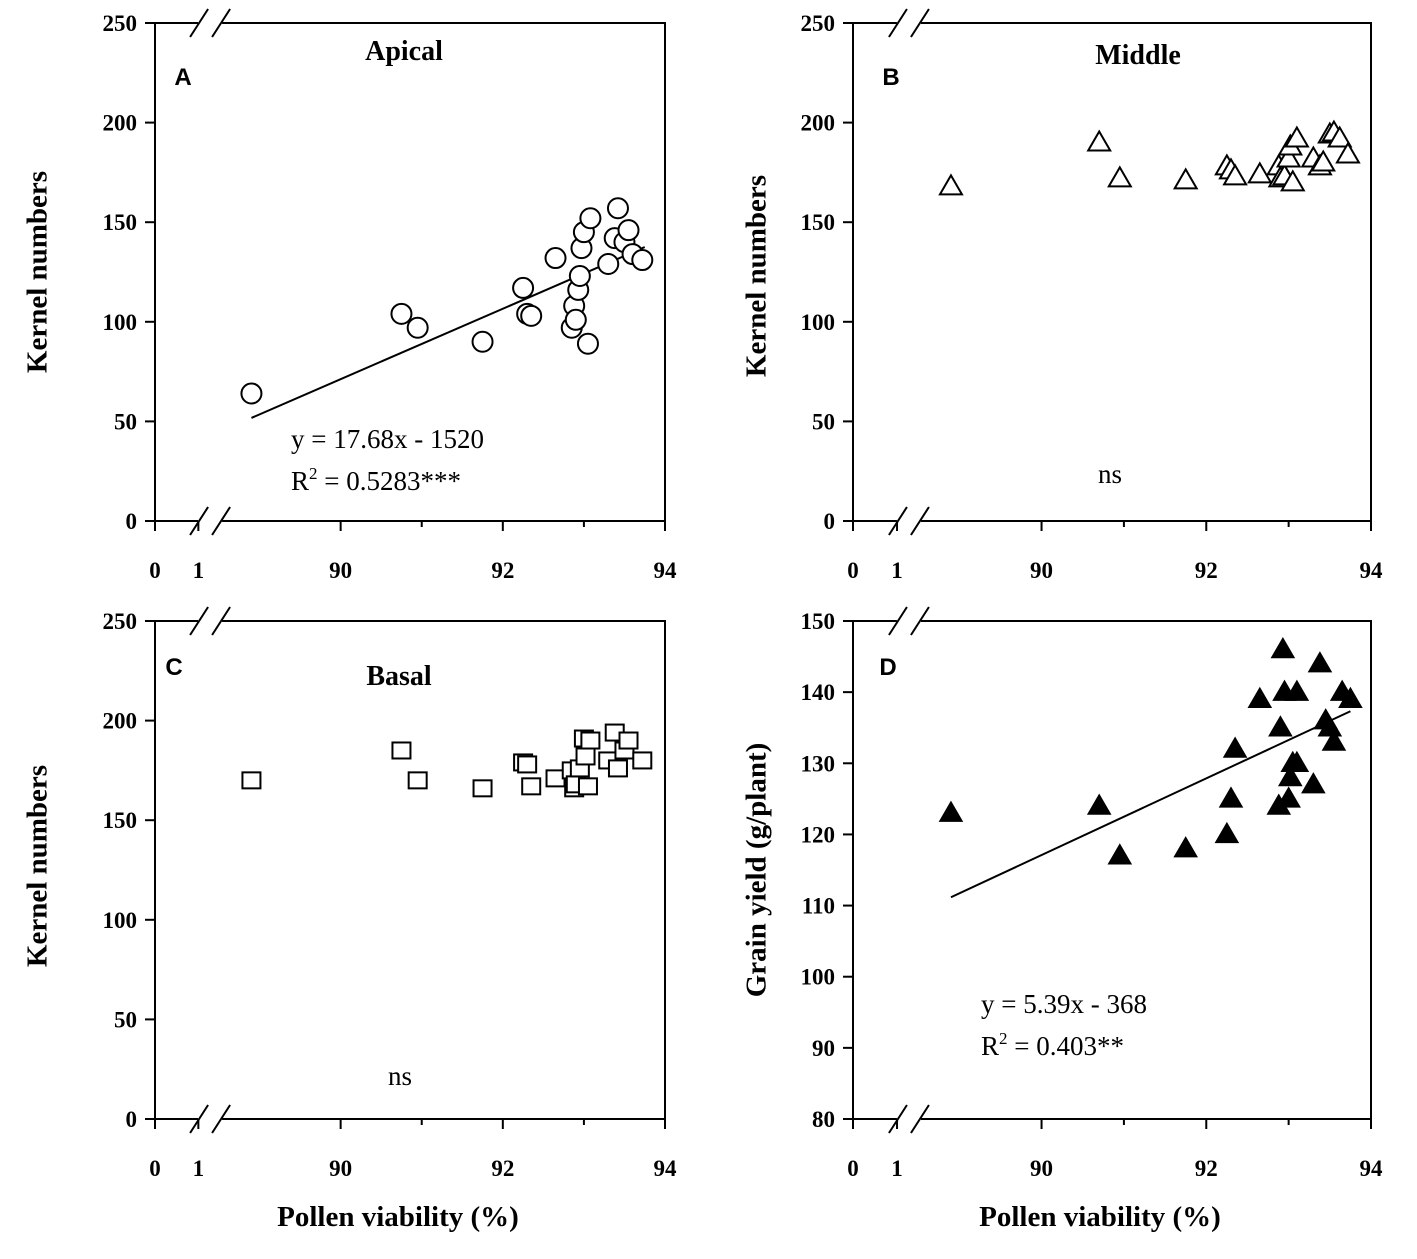 Image resolution: width=1417 pixels, height=1259 pixels. What do you see at coordinates (1150, 804) in the screenshot?
I see `regression-line` at bounding box center [1150, 804].